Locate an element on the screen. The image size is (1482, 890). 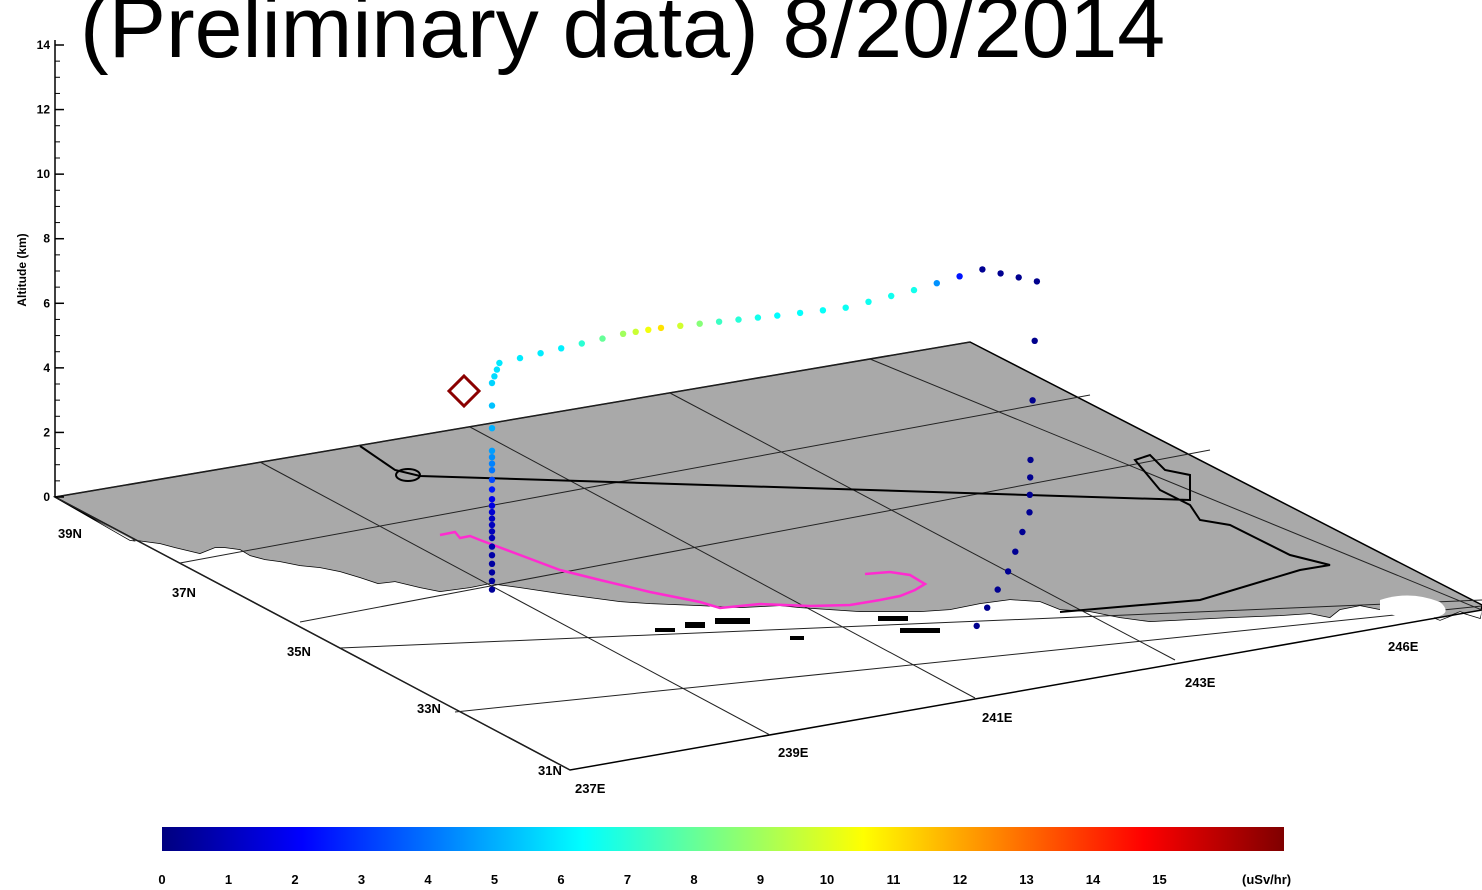
colorbar-tick-label: 9 is located at coordinates (760, 879).